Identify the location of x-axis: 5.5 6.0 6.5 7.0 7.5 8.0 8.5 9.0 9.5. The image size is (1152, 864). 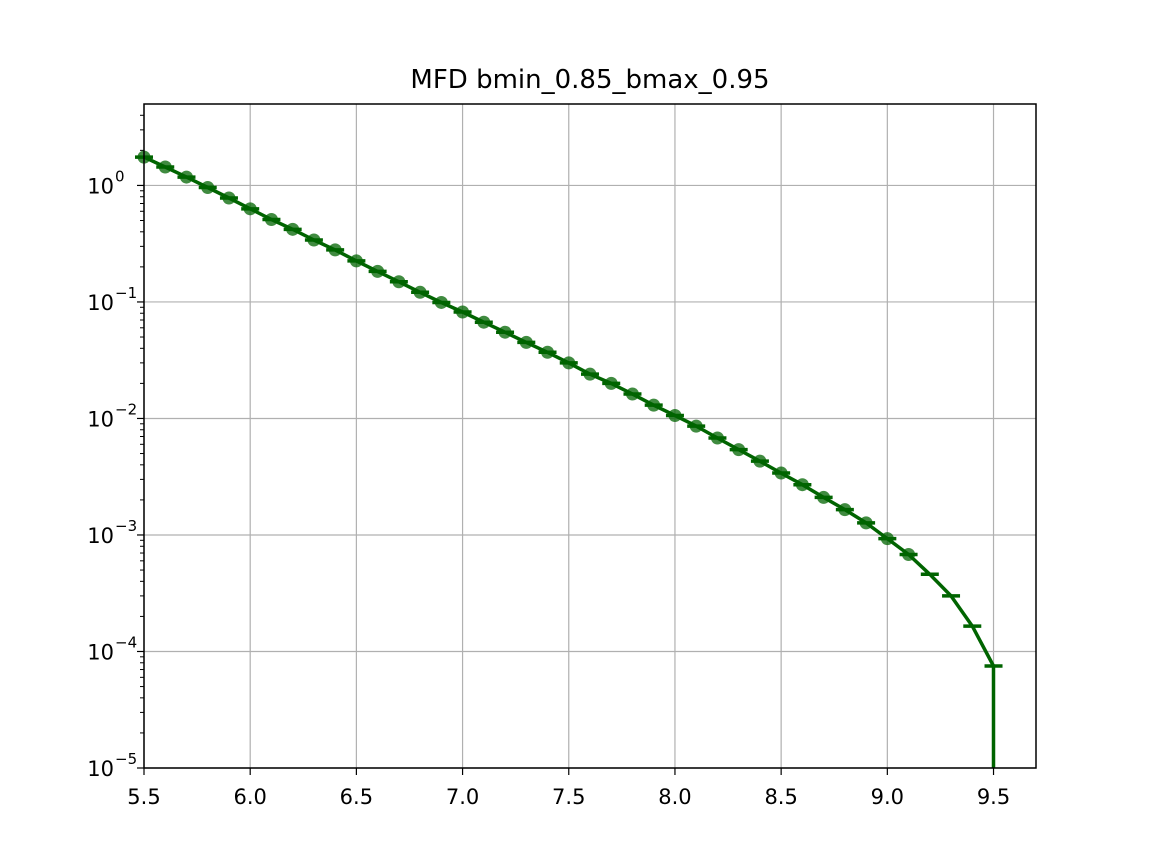
(568, 788).